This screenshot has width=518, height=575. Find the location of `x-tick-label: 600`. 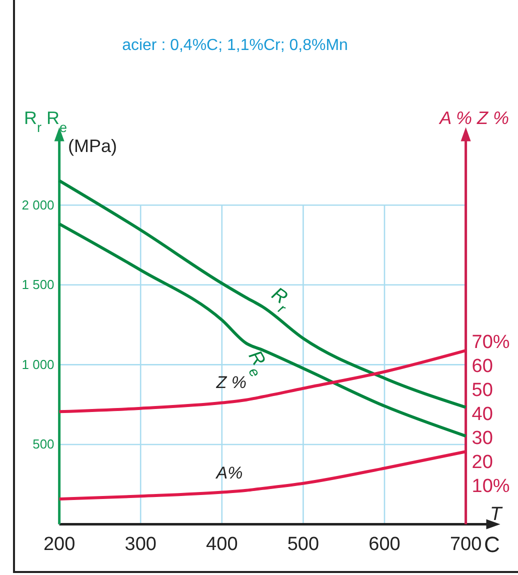

x-tick-label: 600 is located at coordinates (384, 544).